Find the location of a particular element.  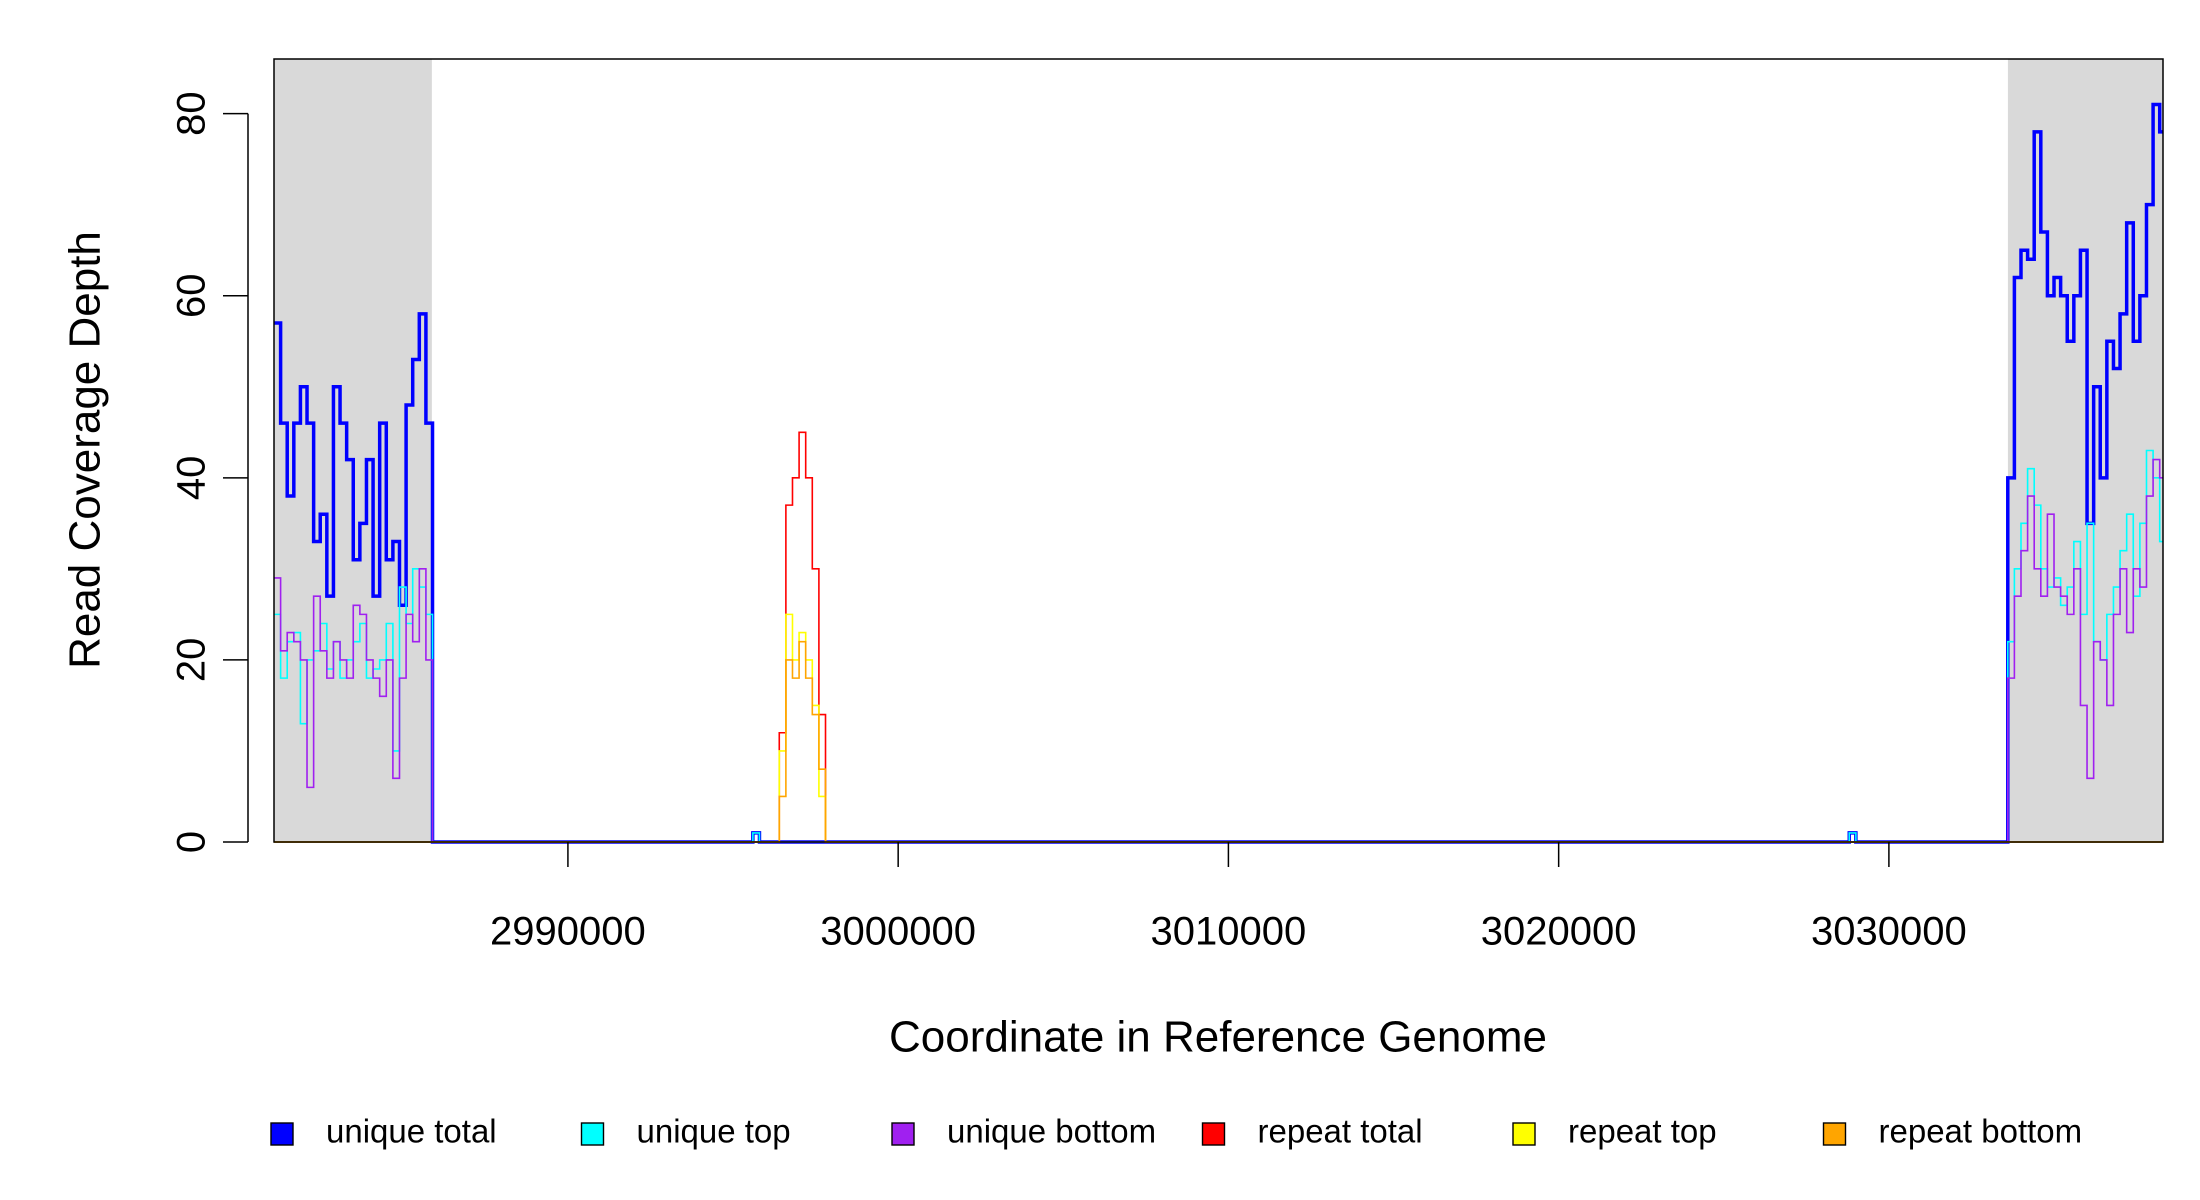

legend-label: unique top is located at coordinates (714, 1131).